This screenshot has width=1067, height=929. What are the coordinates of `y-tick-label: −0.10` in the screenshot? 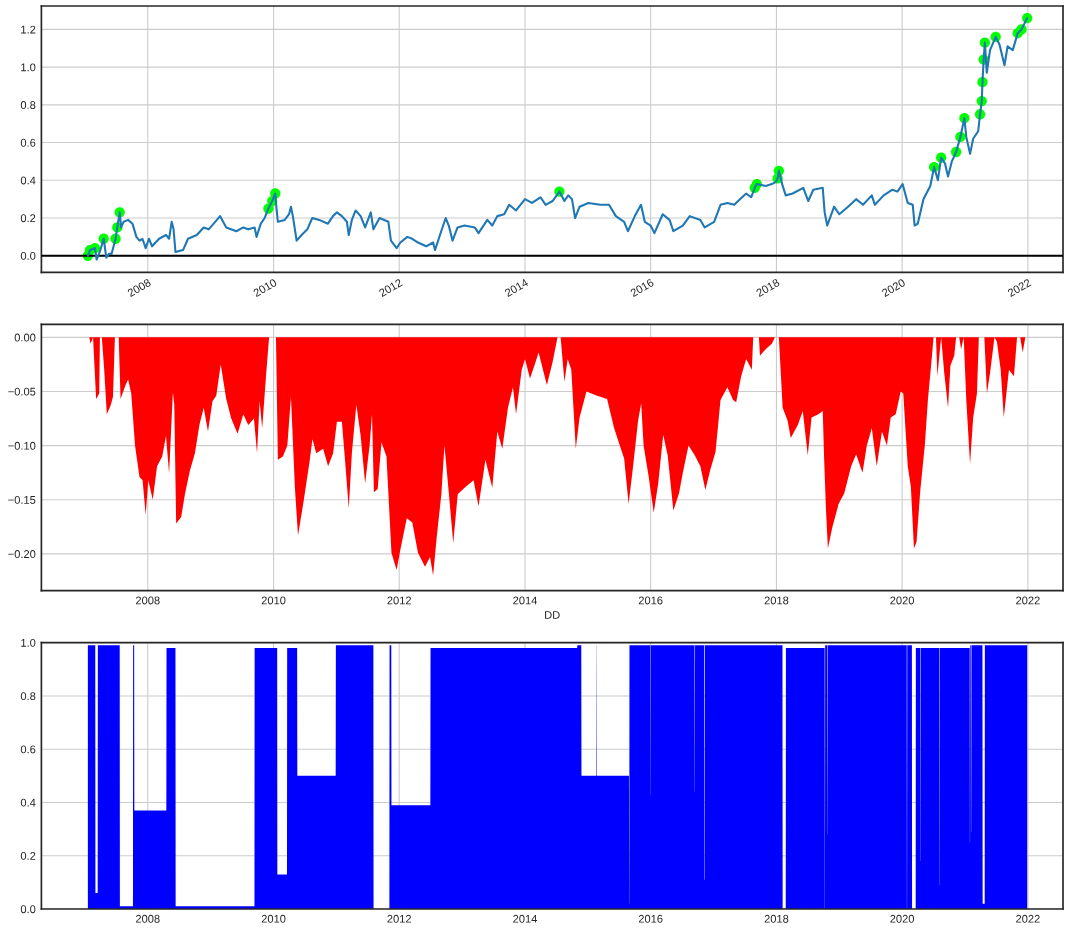 It's located at (22, 445).